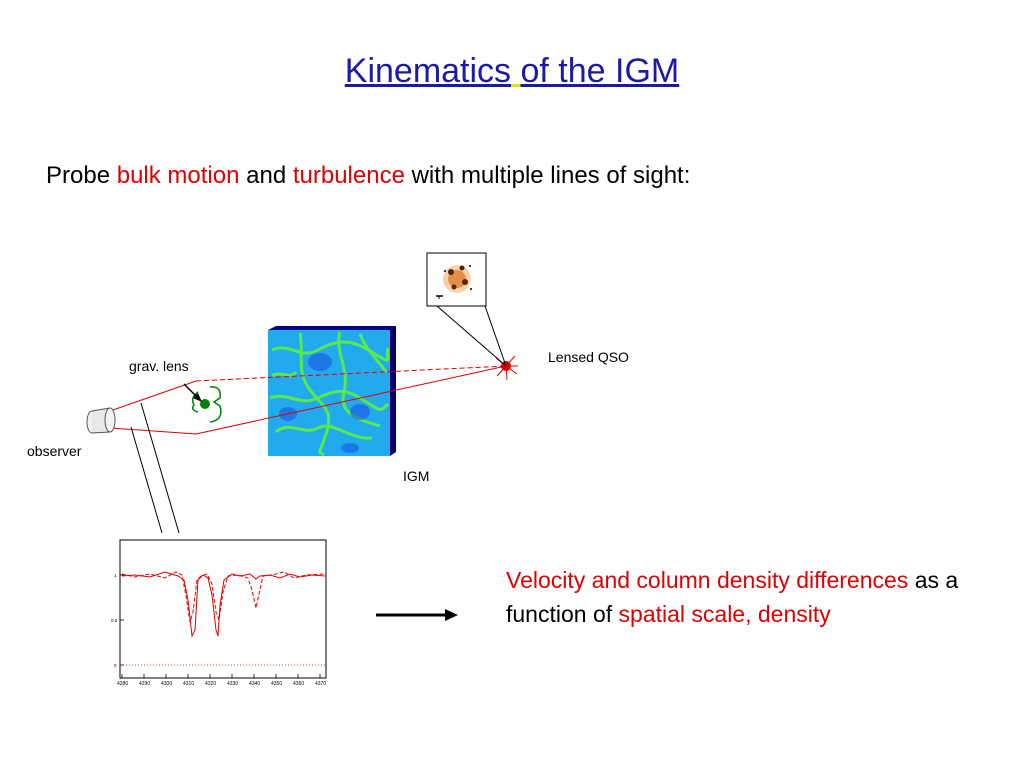  Describe the element at coordinates (707, 580) in the screenshot. I see `conclusion-highlight-velocity: Velocity and column density differences` at that location.